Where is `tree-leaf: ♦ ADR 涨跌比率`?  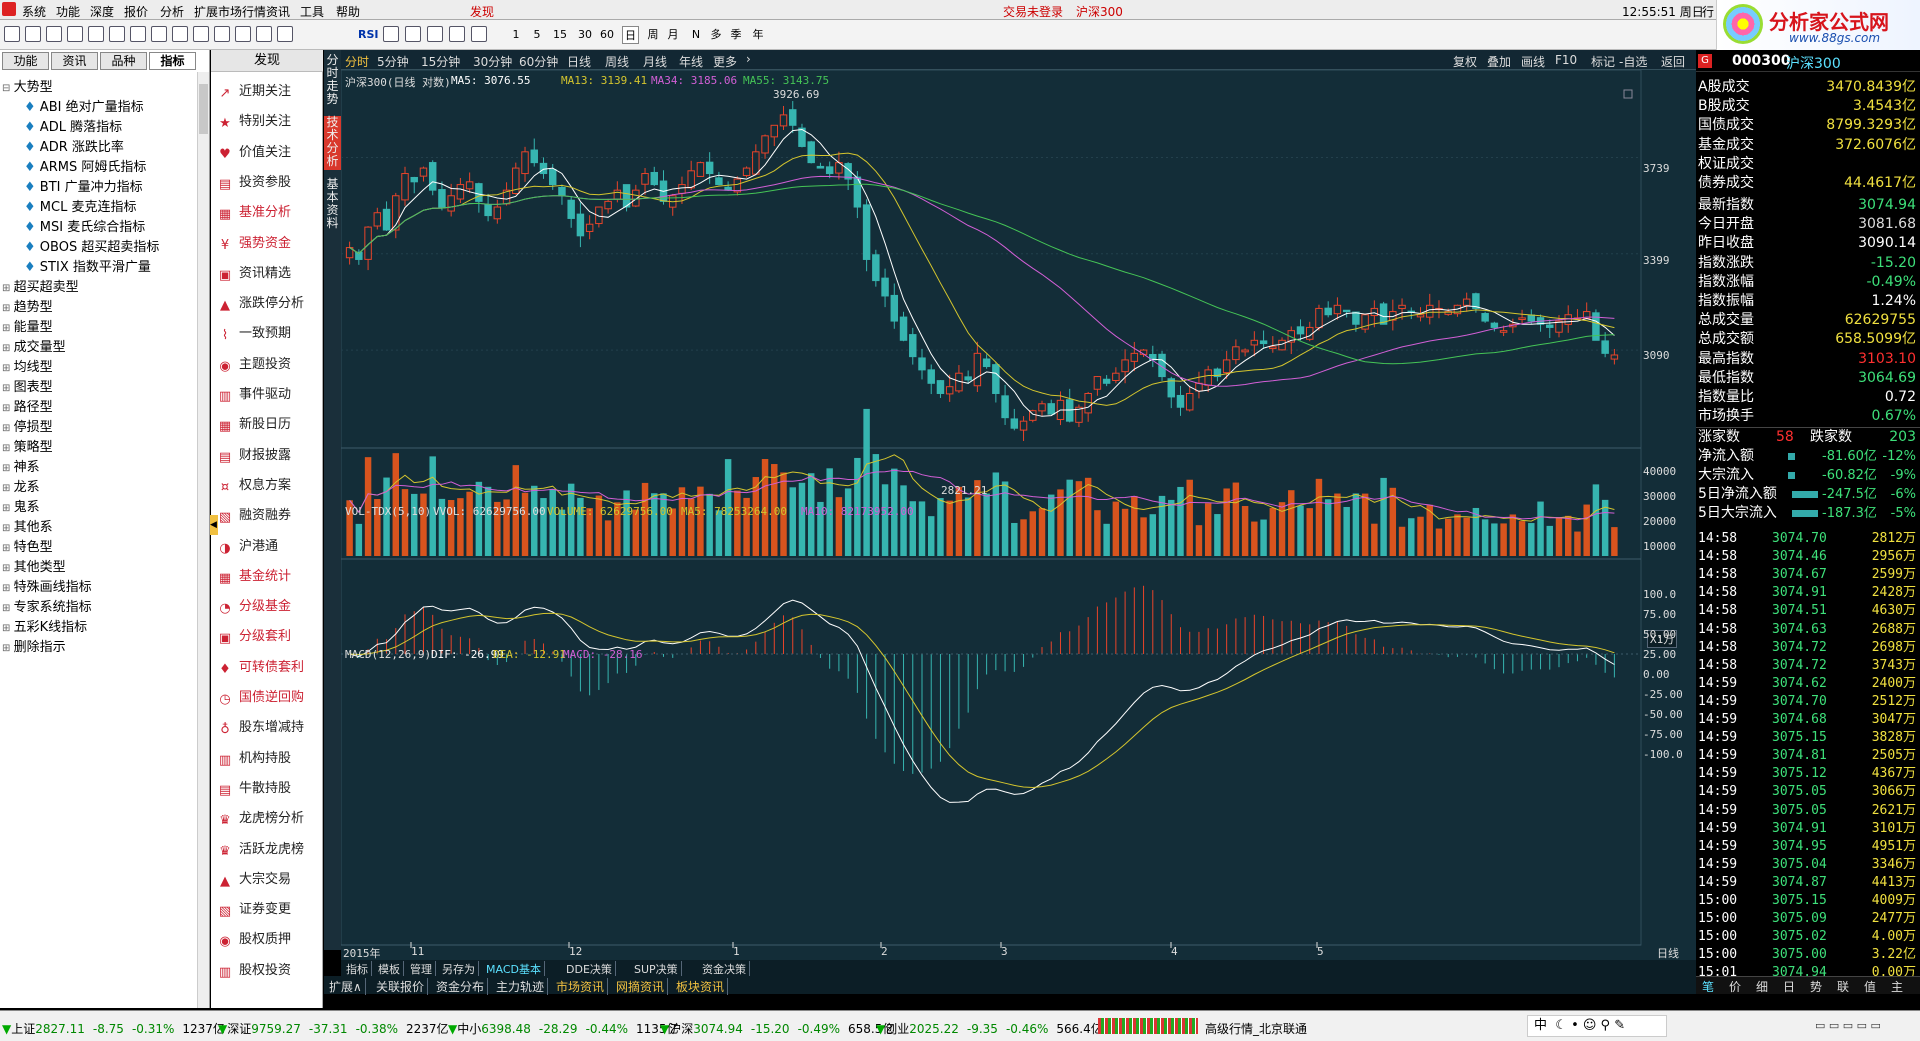
tree-leaf: ♦ ADR 涨跌比率 is located at coordinates (74, 145).